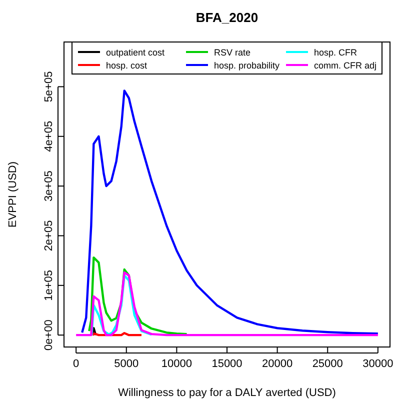  I want to click on chart-title: BFA_2020, so click(227, 17).